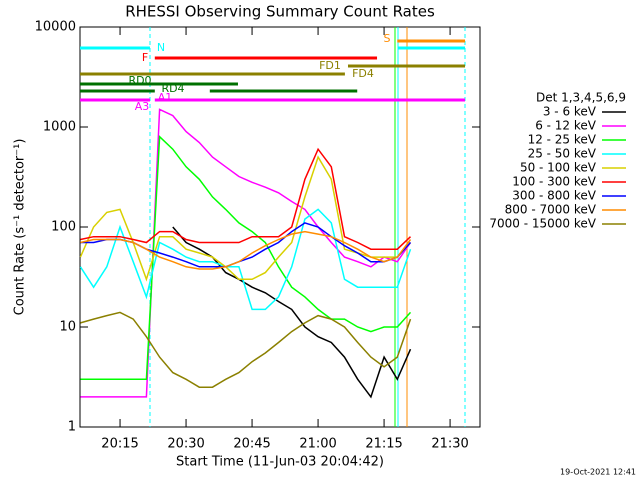  Describe the element at coordinates (566, 126) in the screenshot. I see `legend-label: 6 - 12 keV` at that location.